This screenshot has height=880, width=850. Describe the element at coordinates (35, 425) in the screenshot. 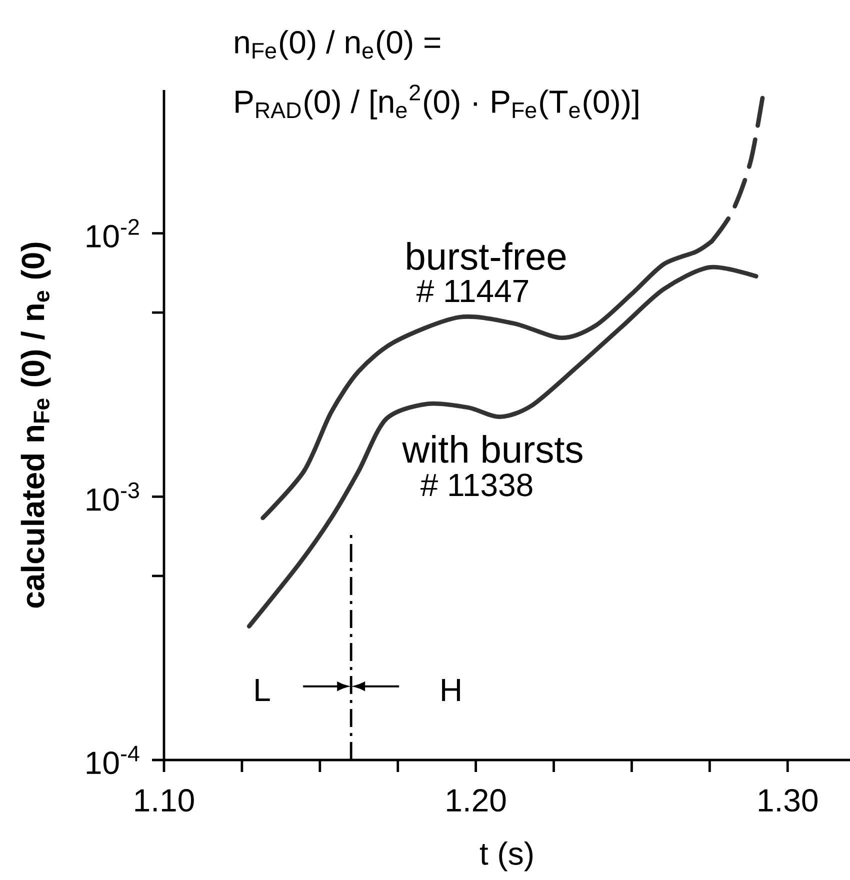

I see `y-axis-title: calculated n$_{Fe}$ (0) / n$_{e}$ (0)` at that location.